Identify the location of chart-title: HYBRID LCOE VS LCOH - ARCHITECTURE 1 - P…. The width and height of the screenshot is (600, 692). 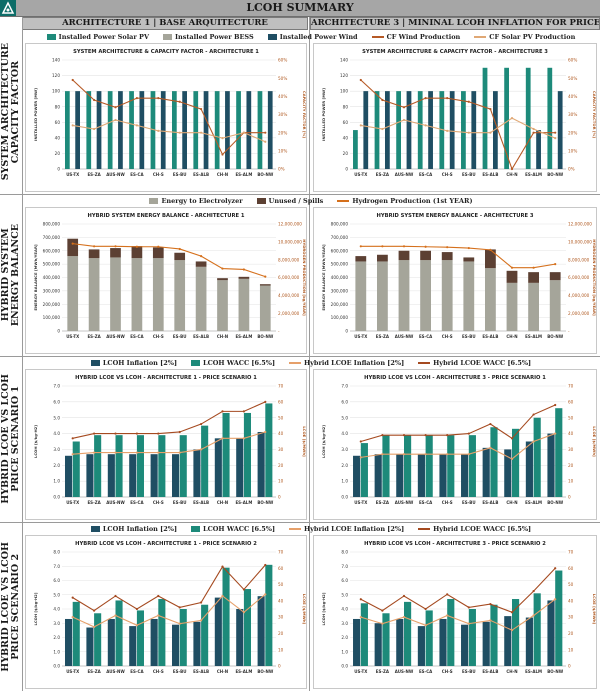
(166, 544).